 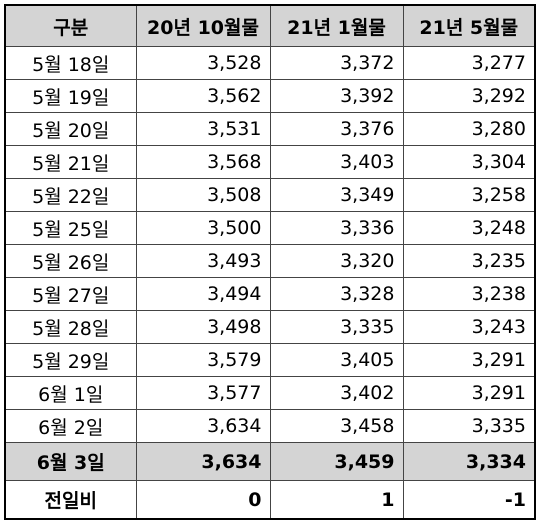 I want to click on price-cell: 3,579, so click(x=203, y=360).